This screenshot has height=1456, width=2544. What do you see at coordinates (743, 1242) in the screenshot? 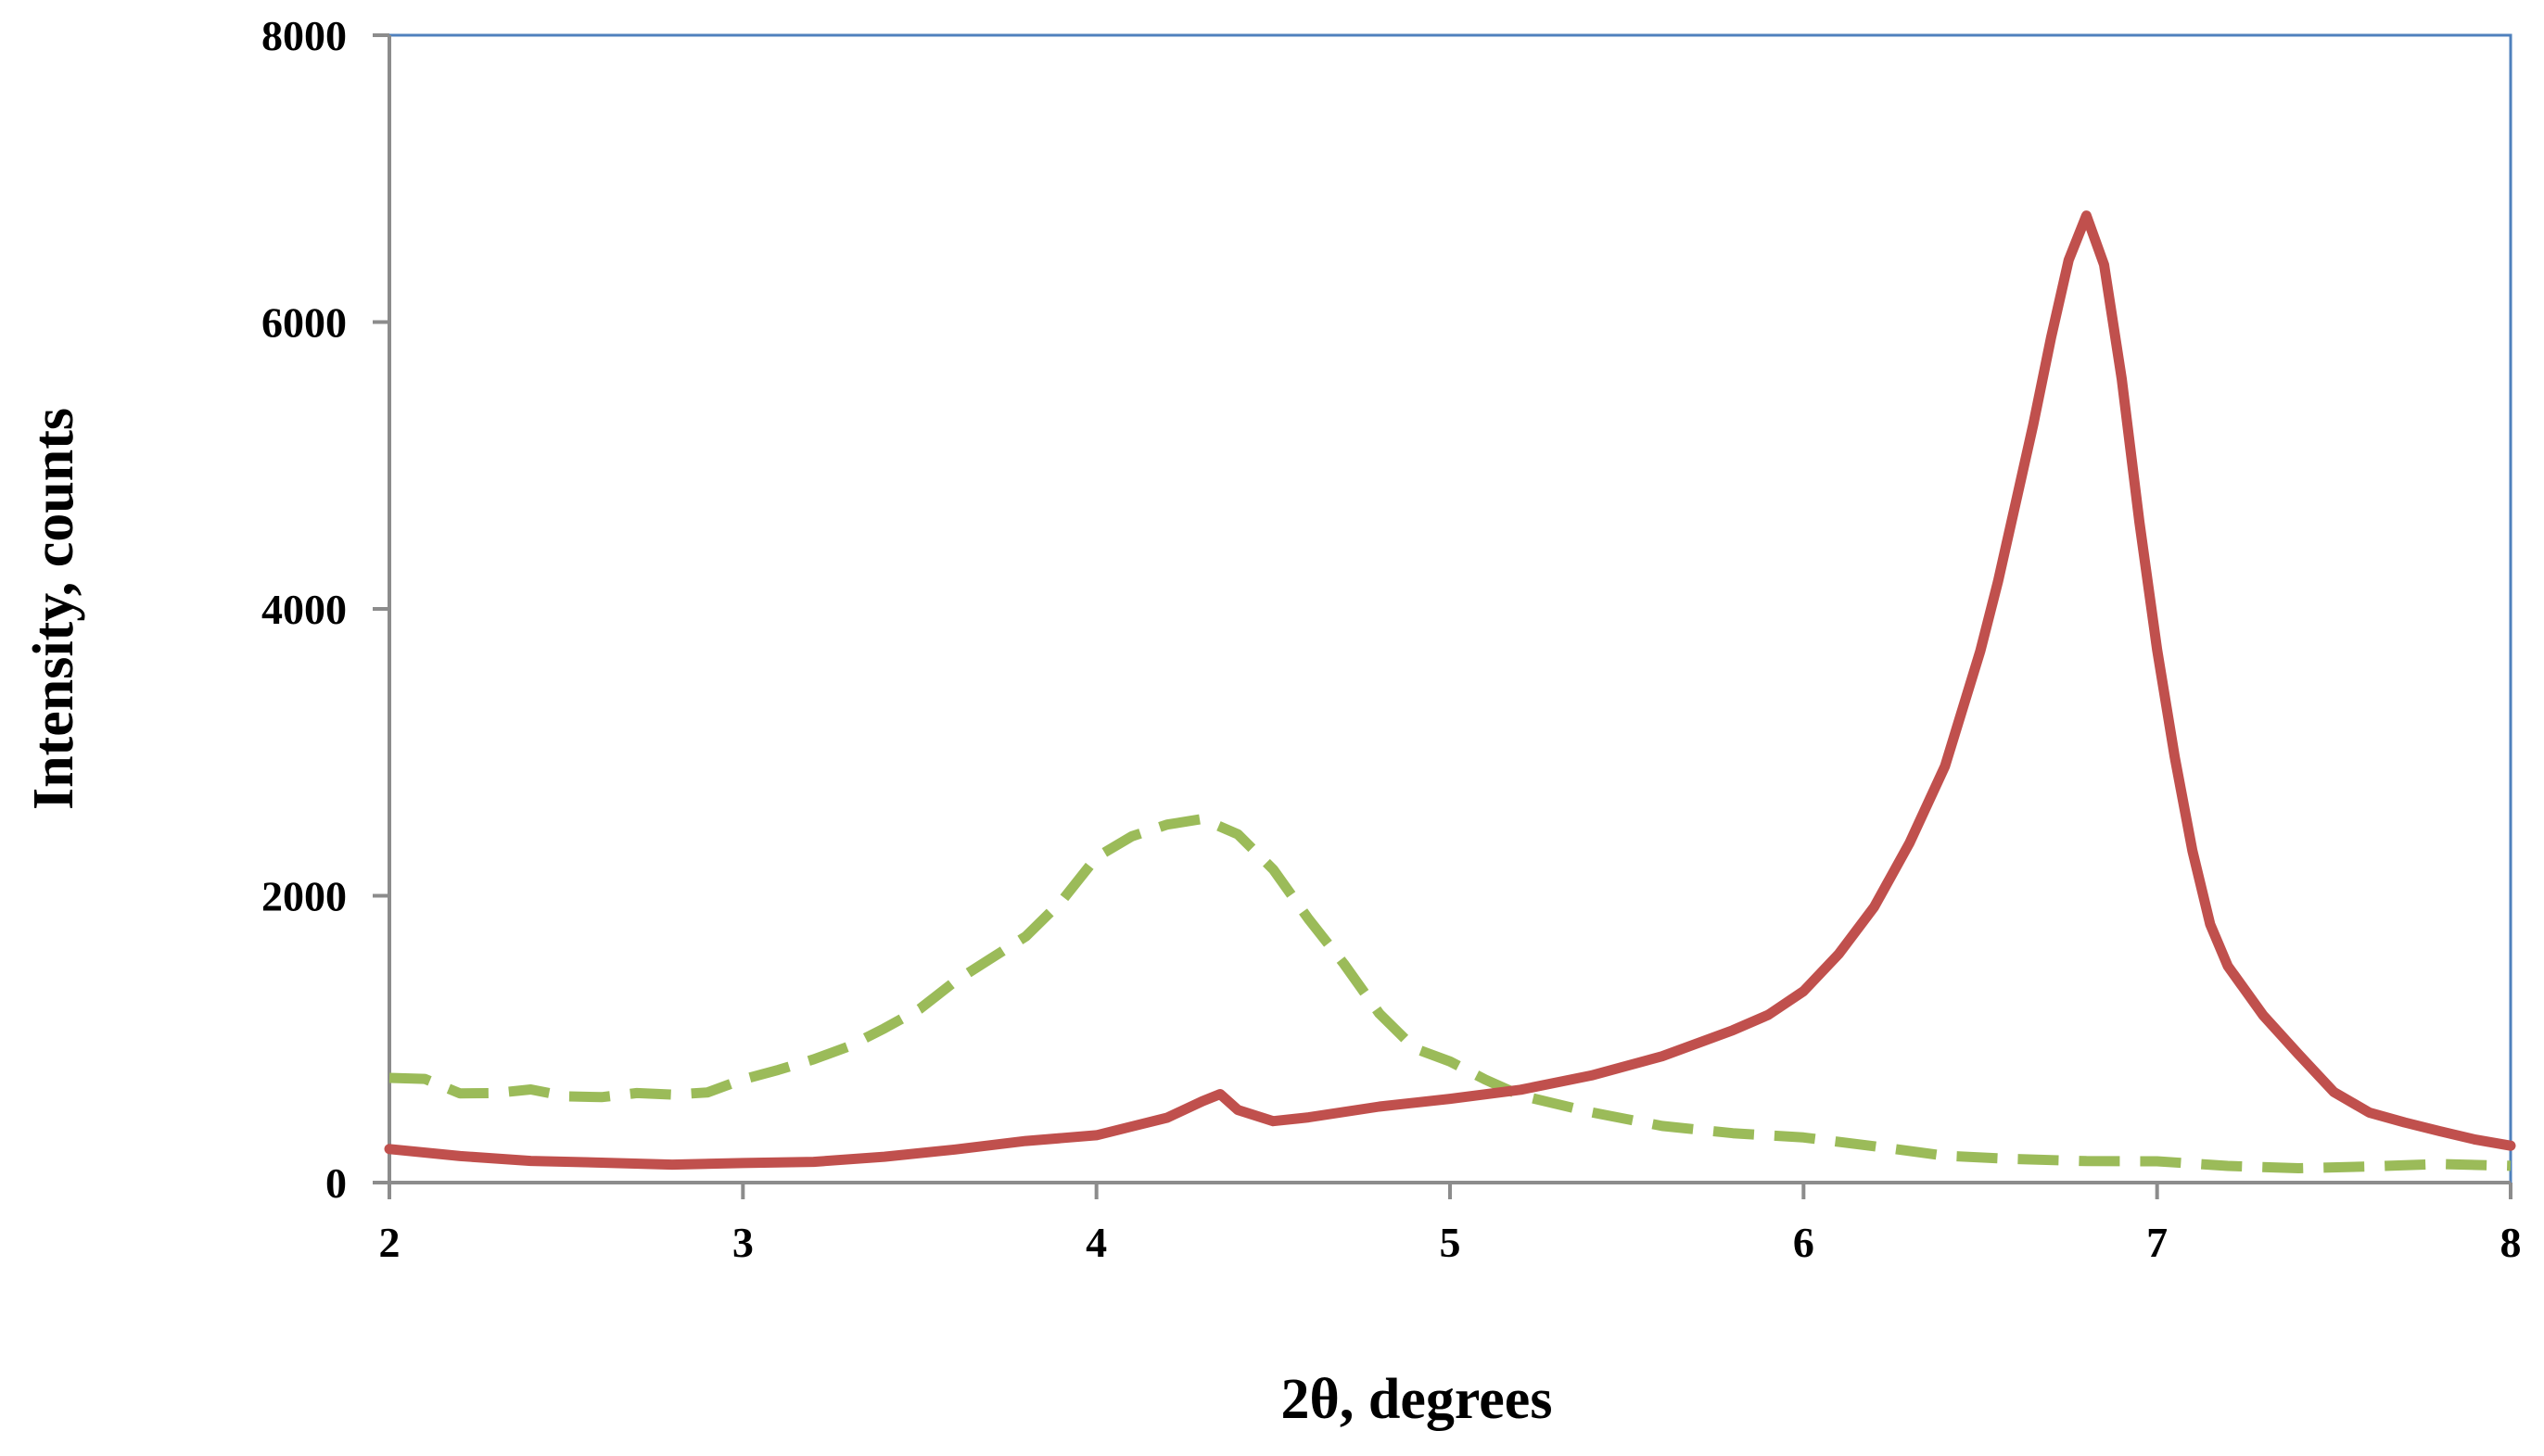
I see `x-tick-label: 3` at bounding box center [743, 1242].